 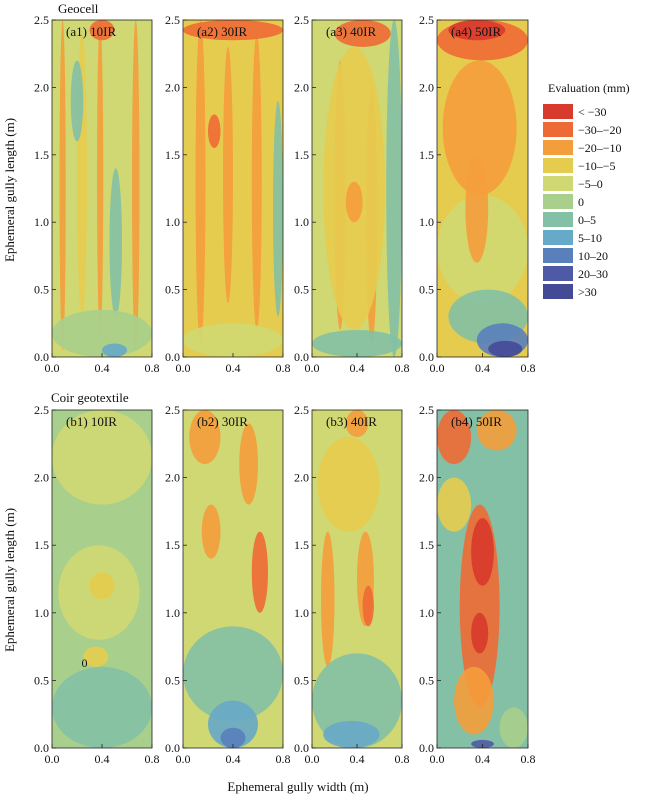 What do you see at coordinates (437, 759) in the screenshot?
I see `panel-b4-x-tick-label: 0.0` at bounding box center [437, 759].